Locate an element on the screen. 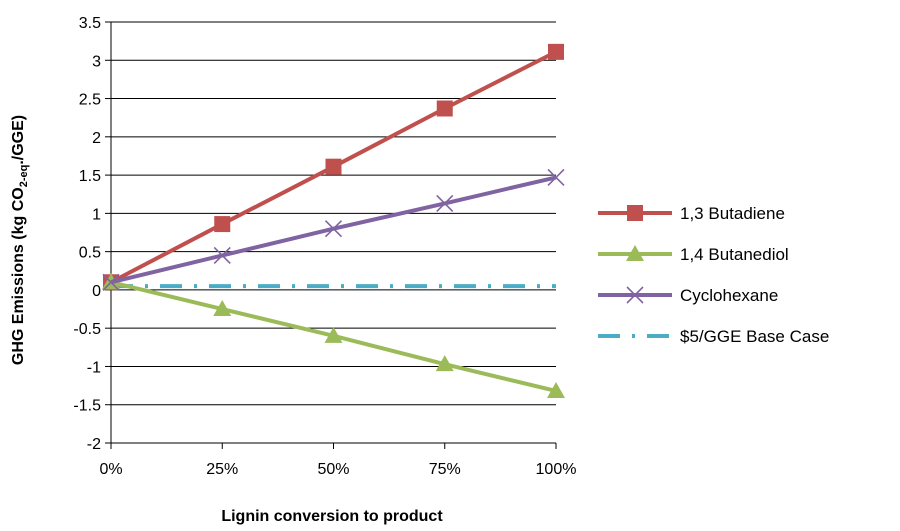 Image resolution: width=900 pixels, height=531 pixels. x-tick-label: 100% is located at coordinates (556, 469).